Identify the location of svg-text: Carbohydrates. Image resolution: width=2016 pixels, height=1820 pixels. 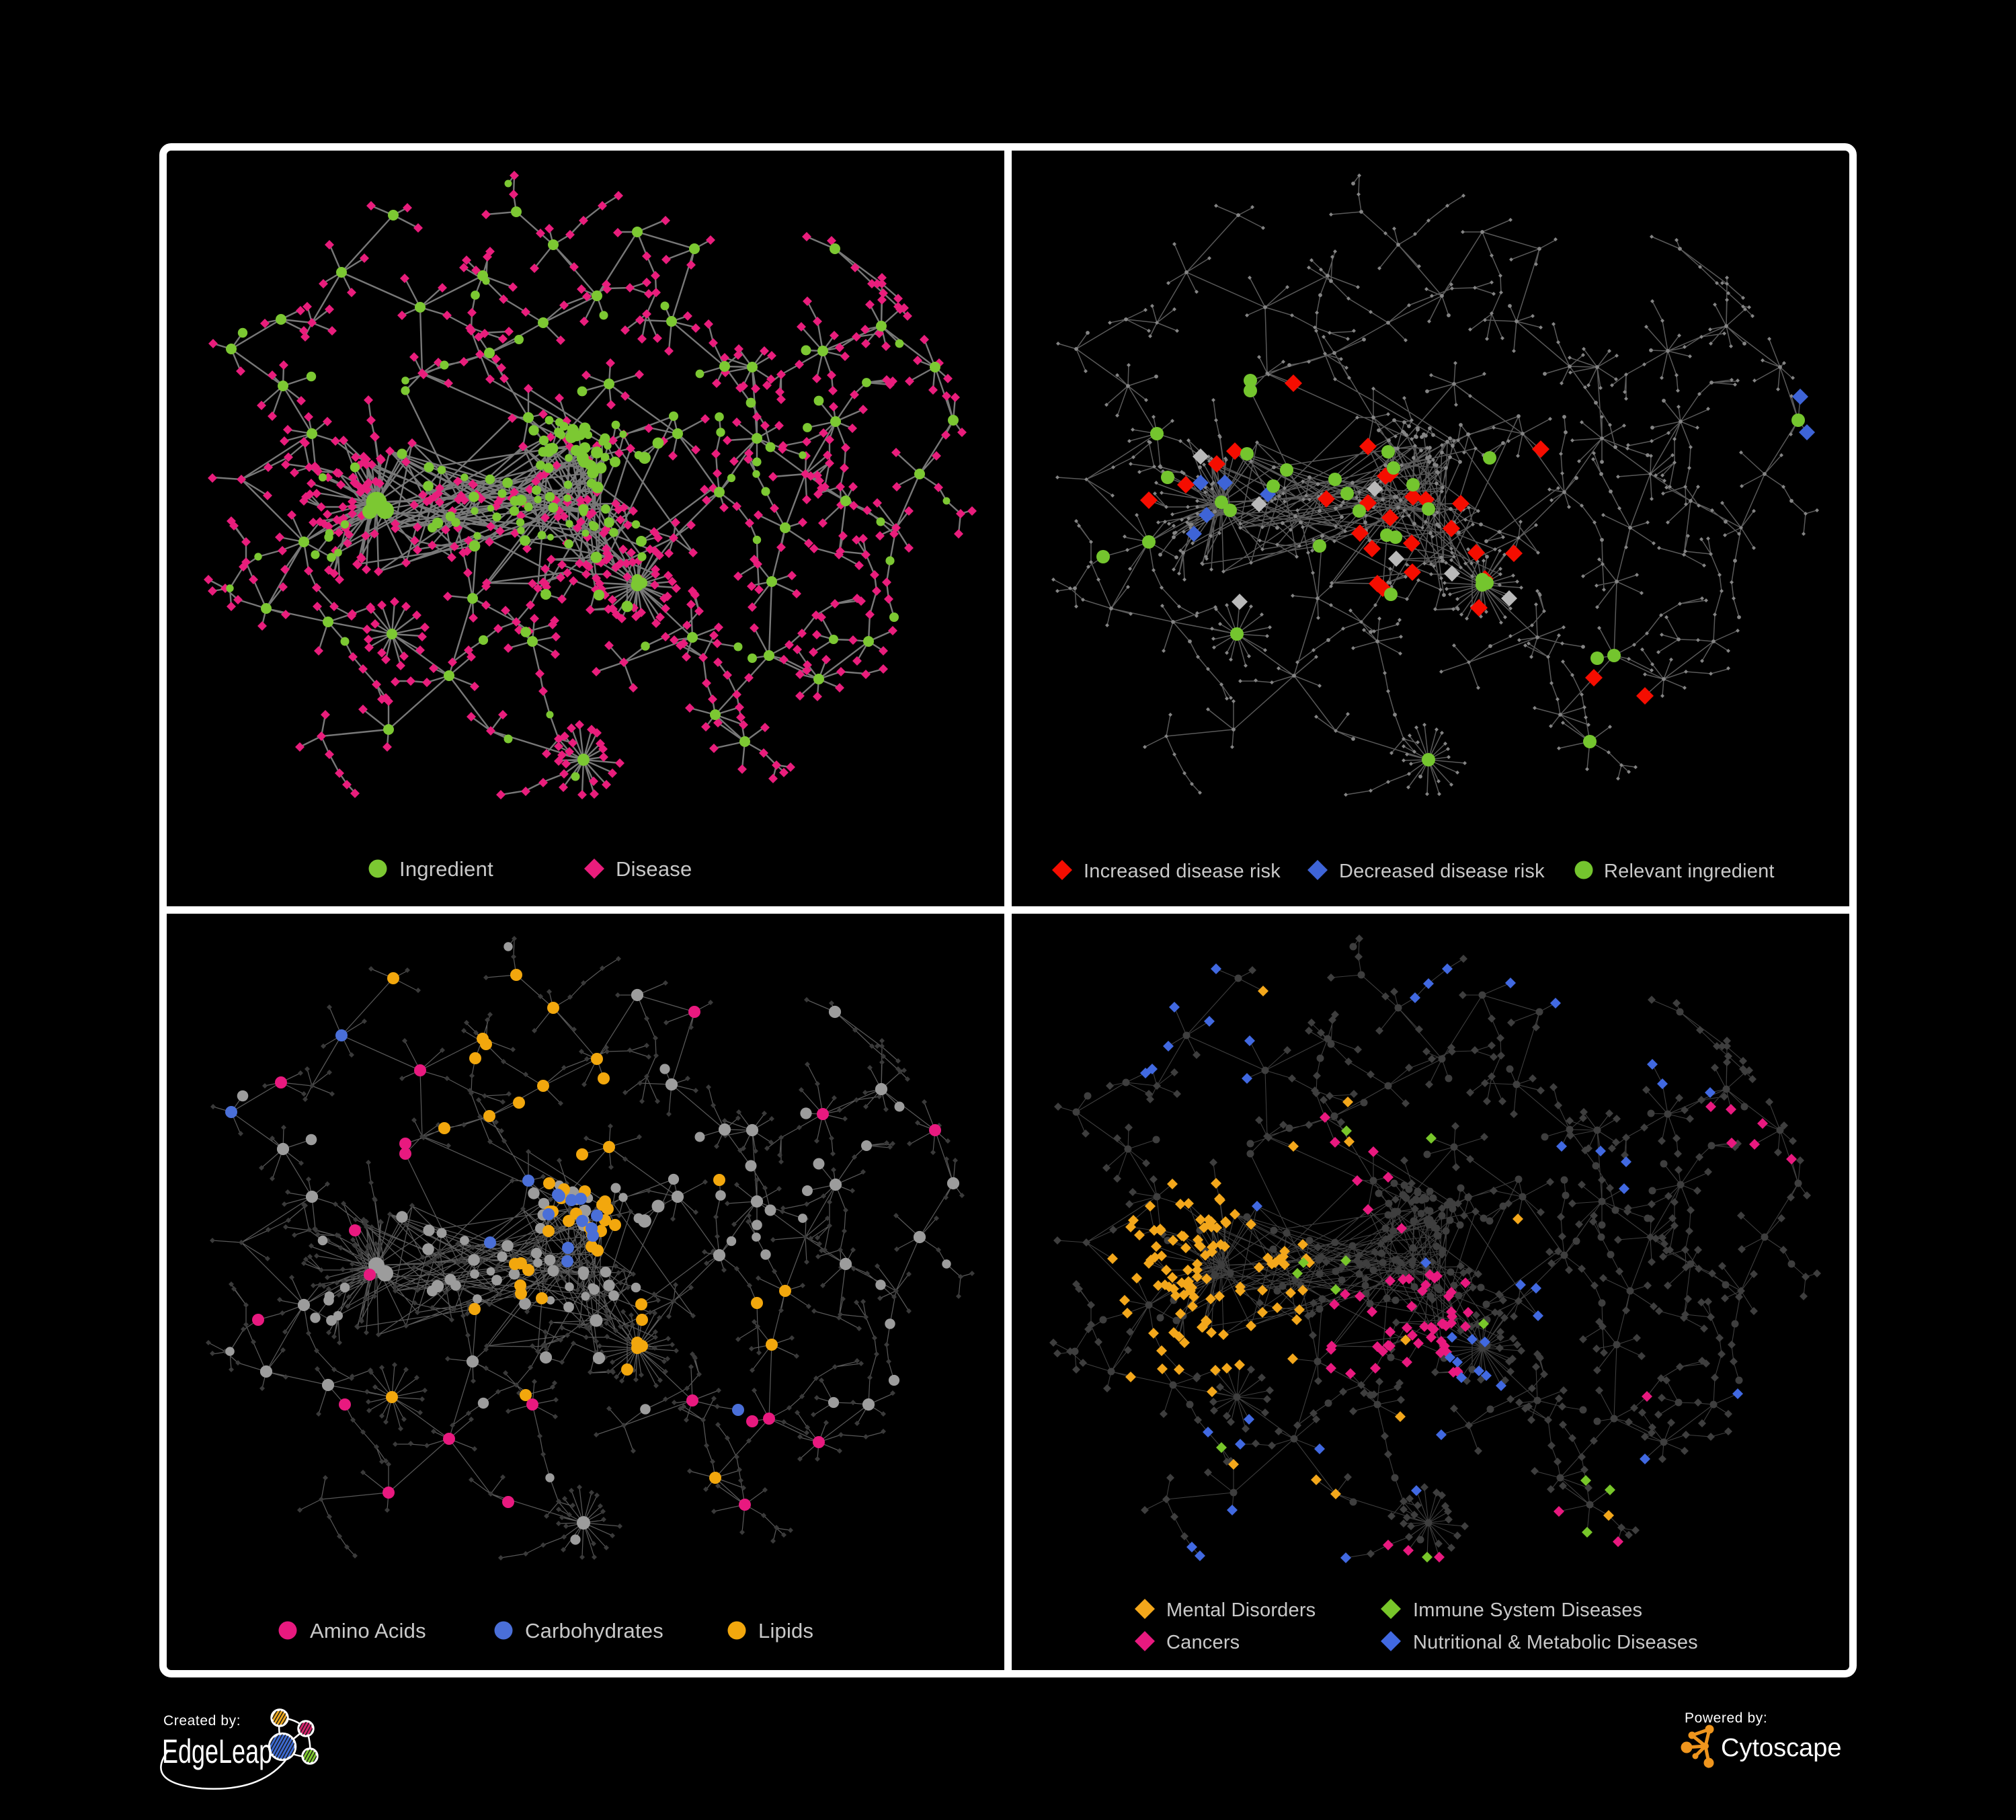
(594, 1631).